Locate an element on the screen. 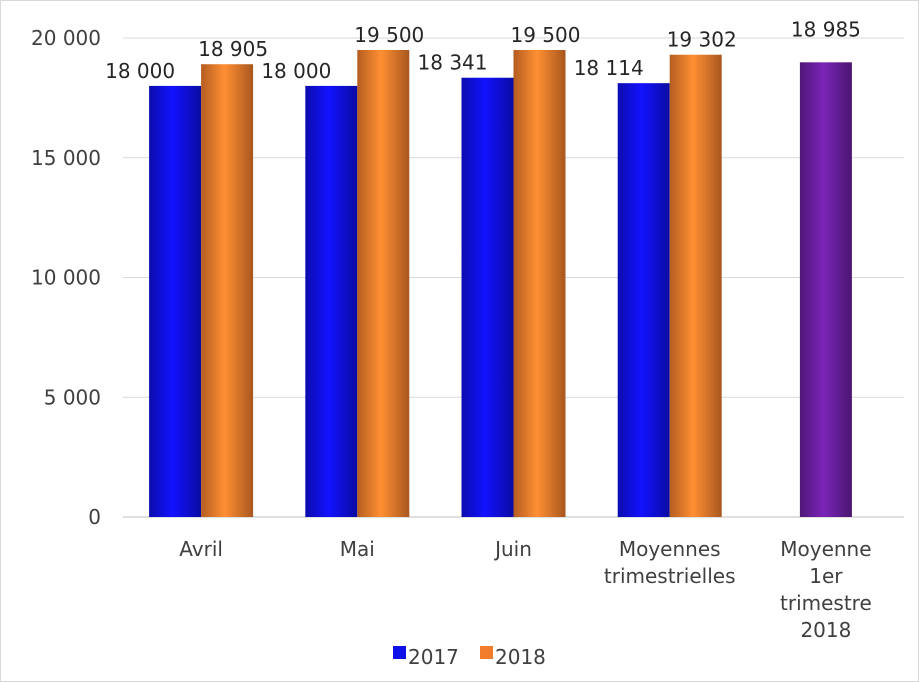 The height and width of the screenshot is (683, 919). y-tick-label: 10 000 is located at coordinates (66, 278).